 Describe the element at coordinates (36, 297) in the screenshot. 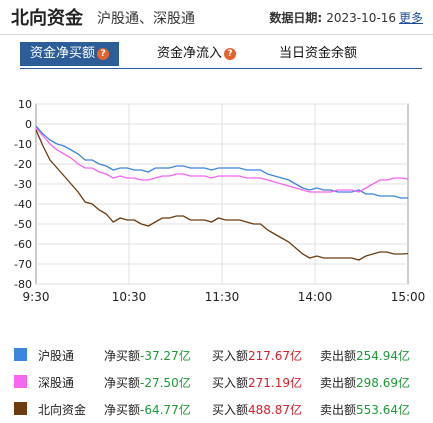

I see `x-tick-label: 9:30` at that location.